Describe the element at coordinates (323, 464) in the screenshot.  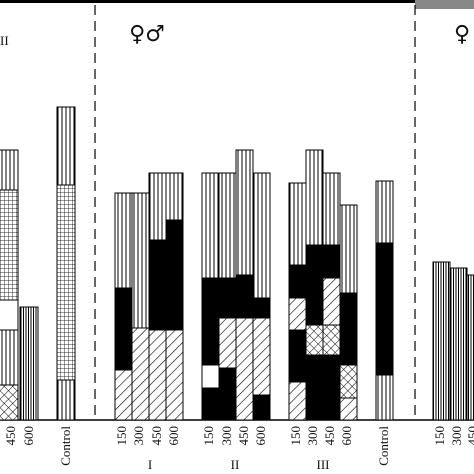
I see `group-label: III` at that location.